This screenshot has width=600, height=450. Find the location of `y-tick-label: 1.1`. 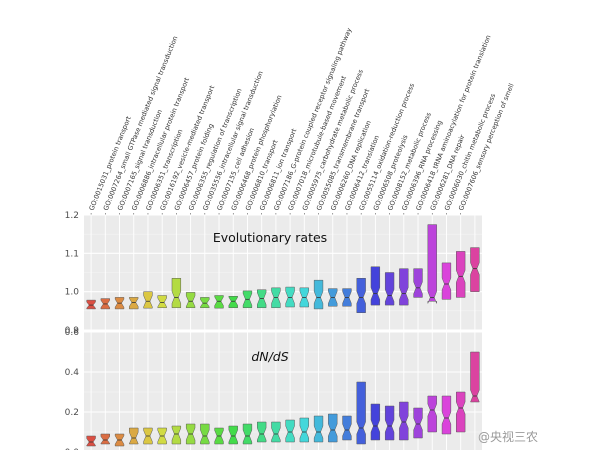

y-tick-label: 1.1 is located at coordinates (72, 254).